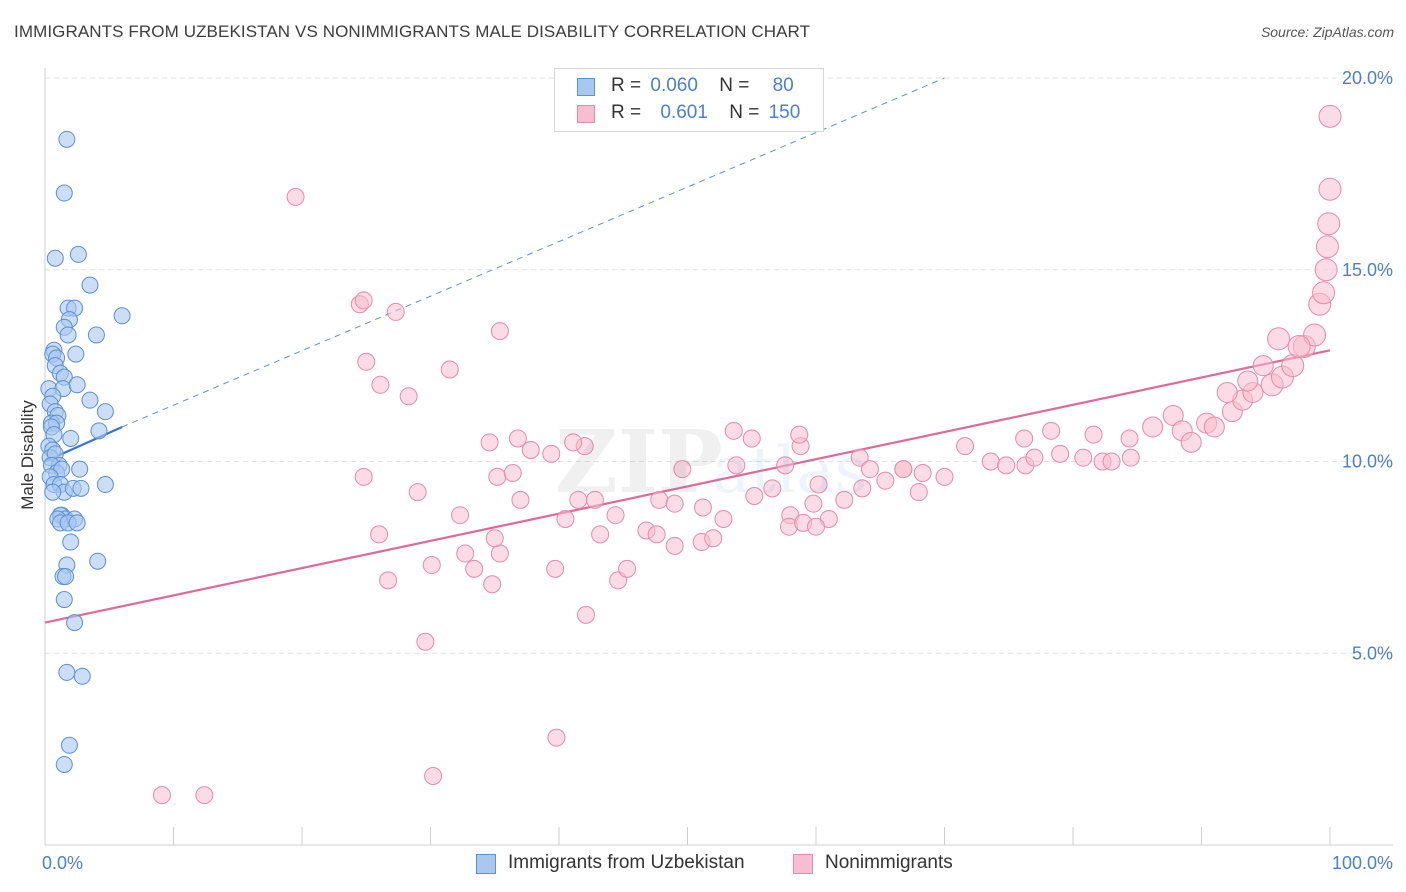 The height and width of the screenshot is (892, 1406). What do you see at coordinates (1327, 32) in the screenshot?
I see `source-label: Source: ZipAtlas.com` at bounding box center [1327, 32].